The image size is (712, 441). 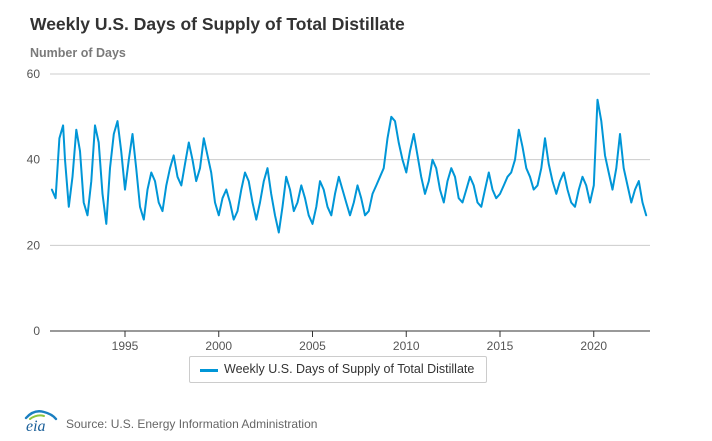 What do you see at coordinates (36, 331) in the screenshot?
I see `y-tick-label: 0` at bounding box center [36, 331].